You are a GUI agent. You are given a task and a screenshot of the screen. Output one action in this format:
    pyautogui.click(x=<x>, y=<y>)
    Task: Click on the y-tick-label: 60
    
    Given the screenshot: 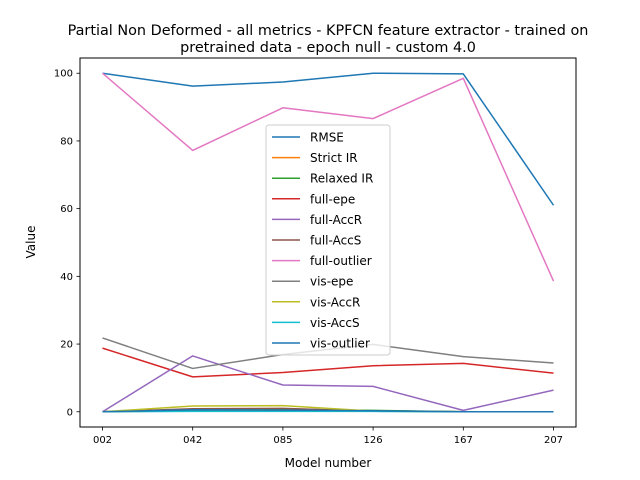 What is the action you would take?
    pyautogui.click(x=66, y=209)
    